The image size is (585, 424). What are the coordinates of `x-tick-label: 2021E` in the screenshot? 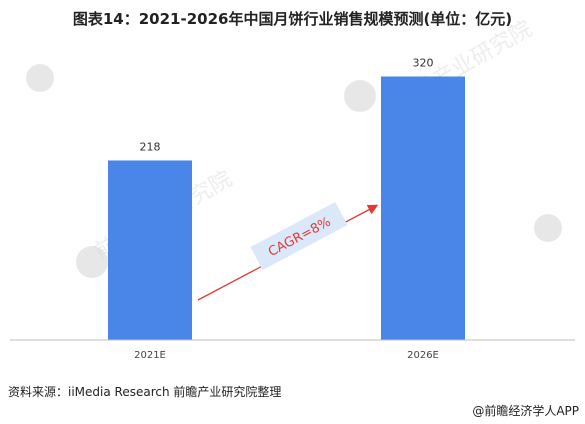 It's located at (150, 355).